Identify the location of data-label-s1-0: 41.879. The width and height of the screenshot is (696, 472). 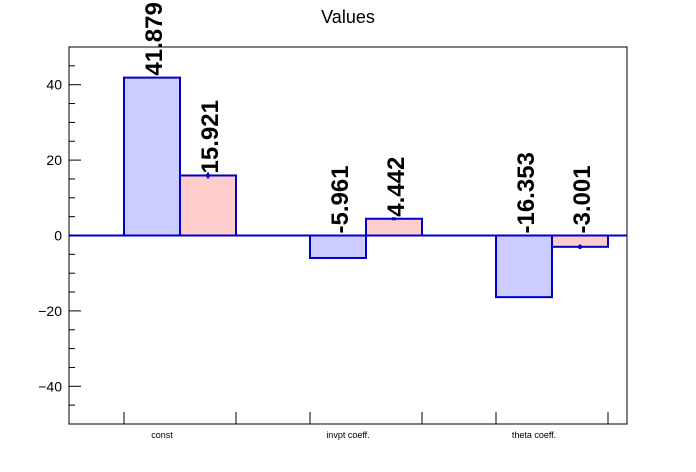
(154, 38).